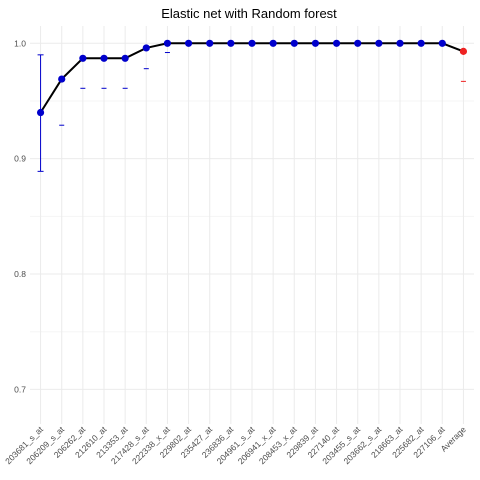 The height and width of the screenshot is (480, 480). Describe the element at coordinates (20, 389) in the screenshot. I see `y-tick-label: 0.7` at that location.